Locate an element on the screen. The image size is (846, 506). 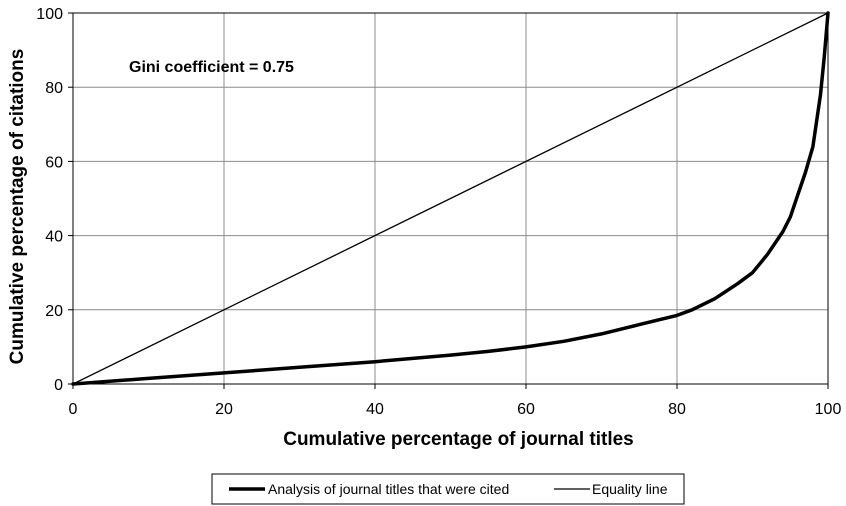
x-tick-label: 80 is located at coordinates (677, 409).